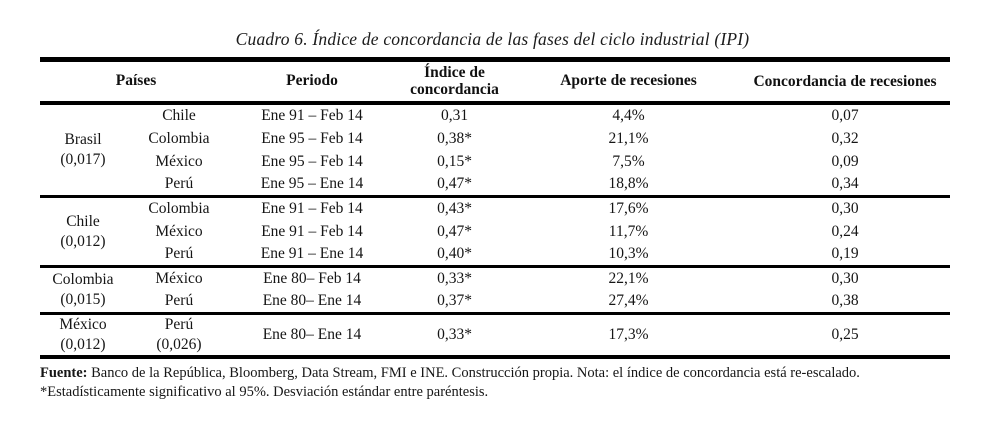 This screenshot has height=438, width=985. I want to click on pair-country-sd: (0,026), so click(179, 344).